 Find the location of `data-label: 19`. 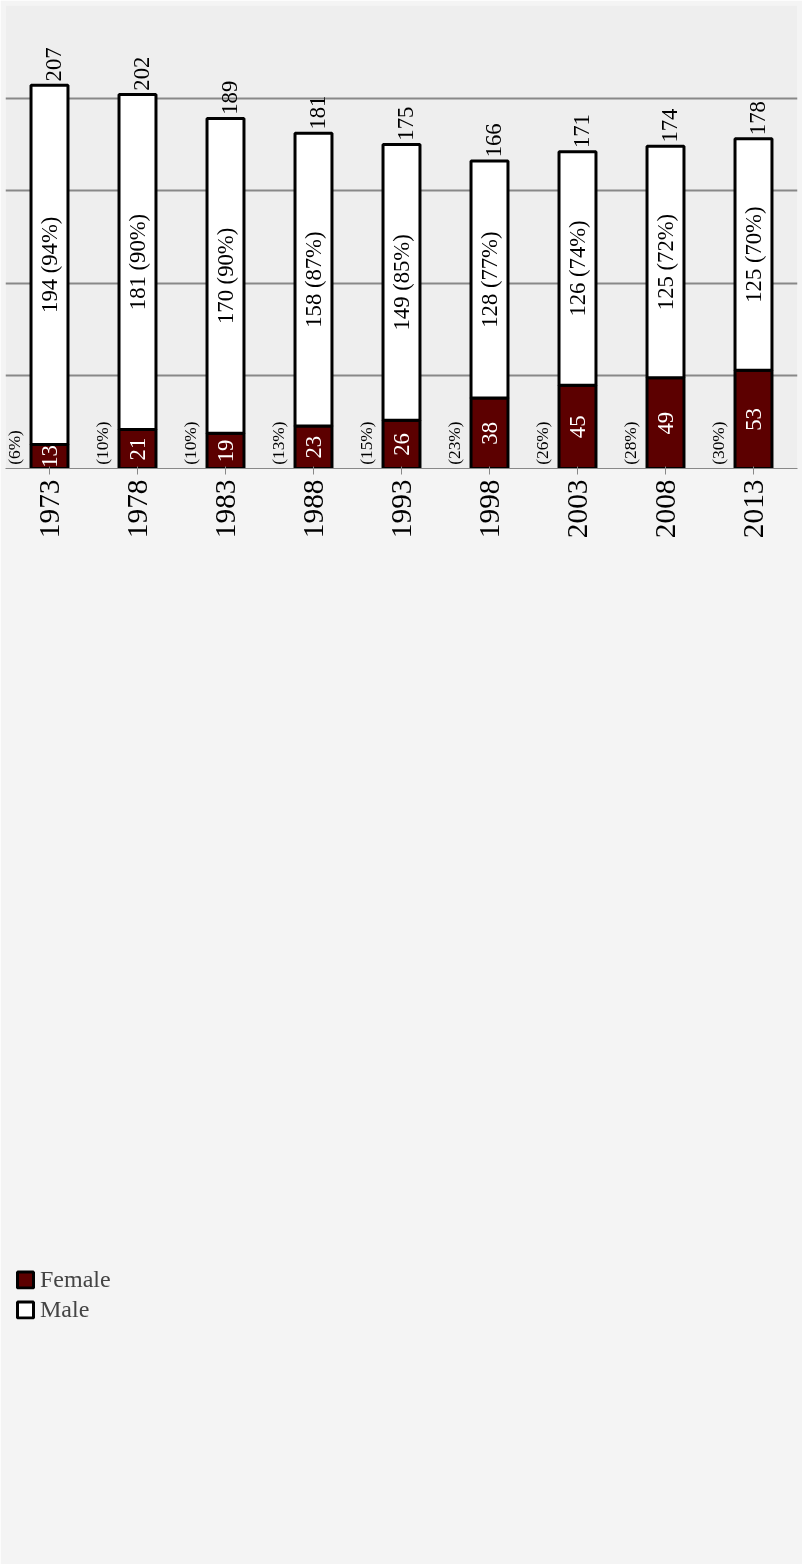

data-label: 19 is located at coordinates (225, 451).